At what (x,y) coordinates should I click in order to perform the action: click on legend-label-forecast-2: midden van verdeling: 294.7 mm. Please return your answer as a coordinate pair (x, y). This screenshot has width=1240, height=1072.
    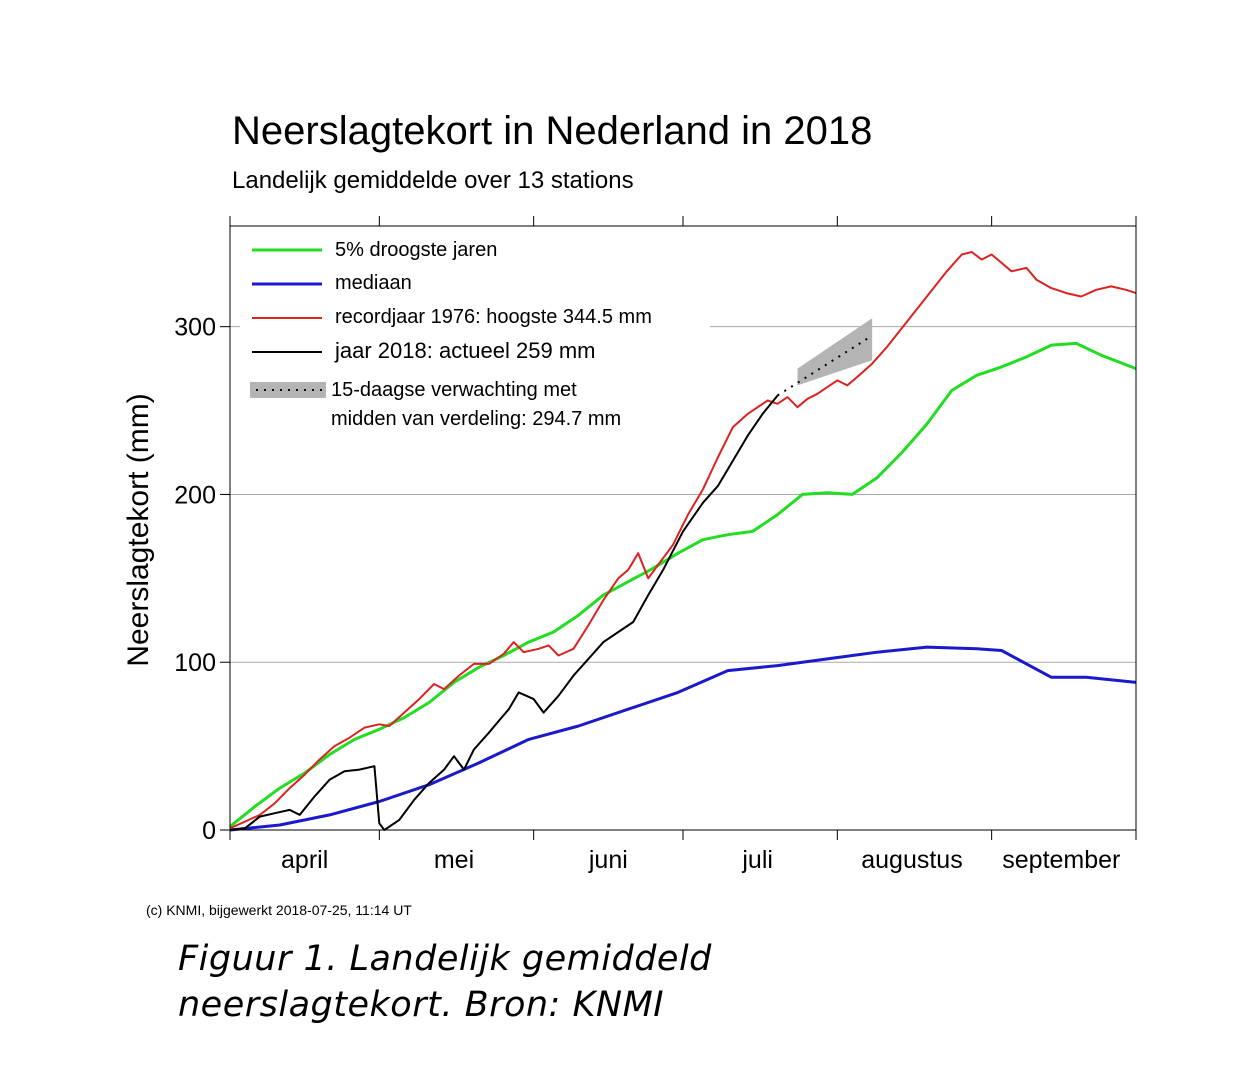
    Looking at the image, I should click on (476, 419).